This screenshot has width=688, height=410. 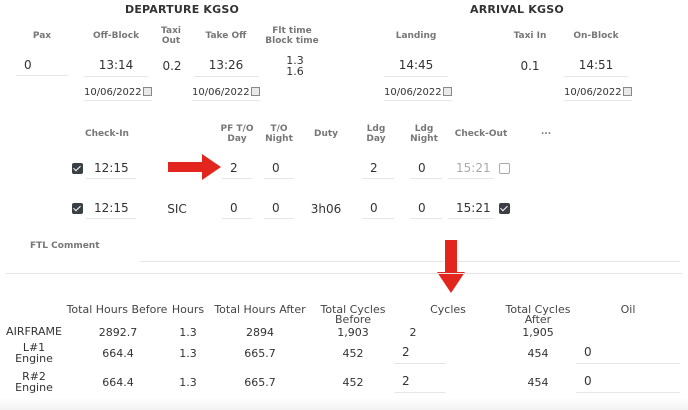 I want to click on taxiout-label: Taxi Out, so click(x=171, y=36).